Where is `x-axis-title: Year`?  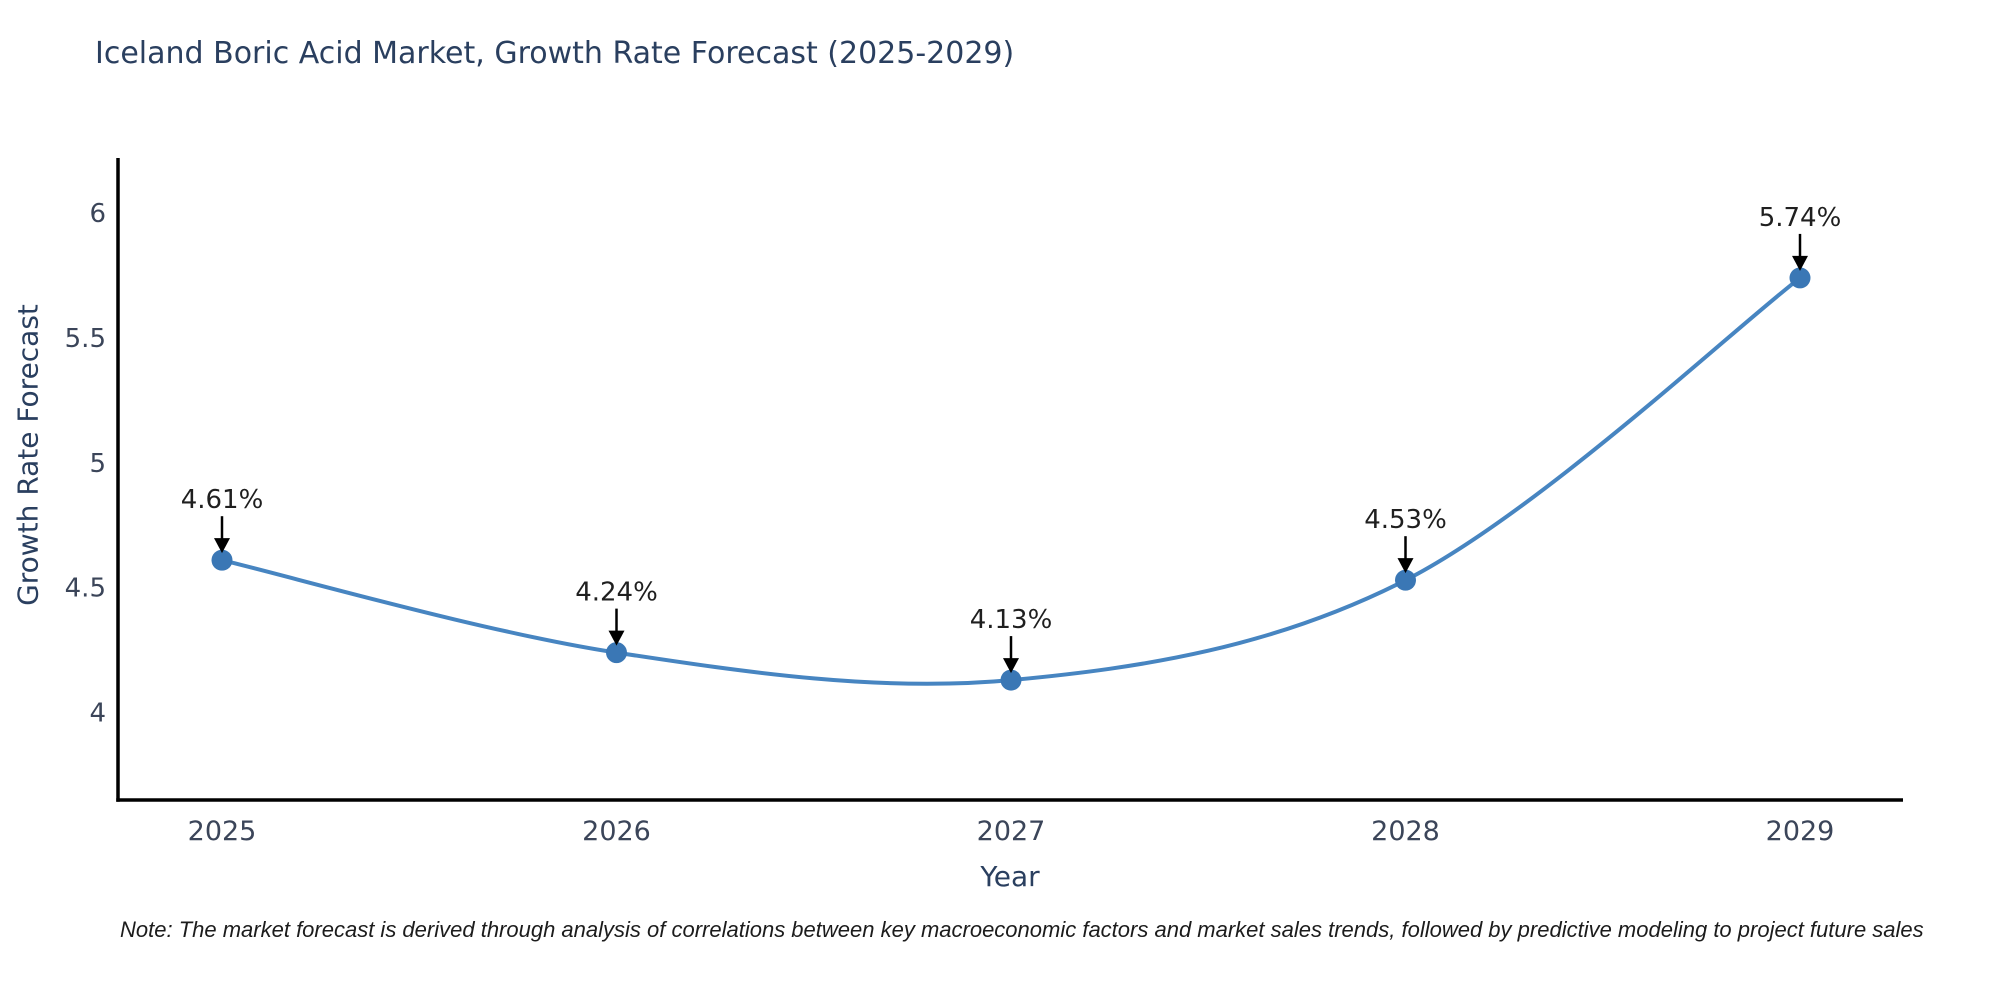
x-axis-title: Year is located at coordinates (1010, 876).